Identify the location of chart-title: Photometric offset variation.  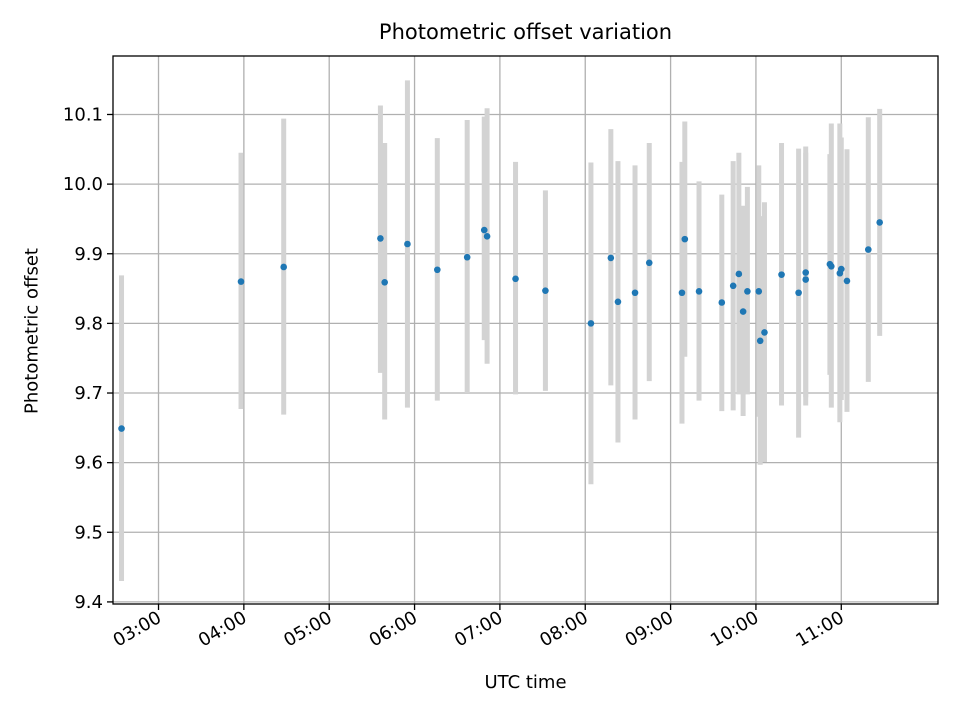
(525, 32).